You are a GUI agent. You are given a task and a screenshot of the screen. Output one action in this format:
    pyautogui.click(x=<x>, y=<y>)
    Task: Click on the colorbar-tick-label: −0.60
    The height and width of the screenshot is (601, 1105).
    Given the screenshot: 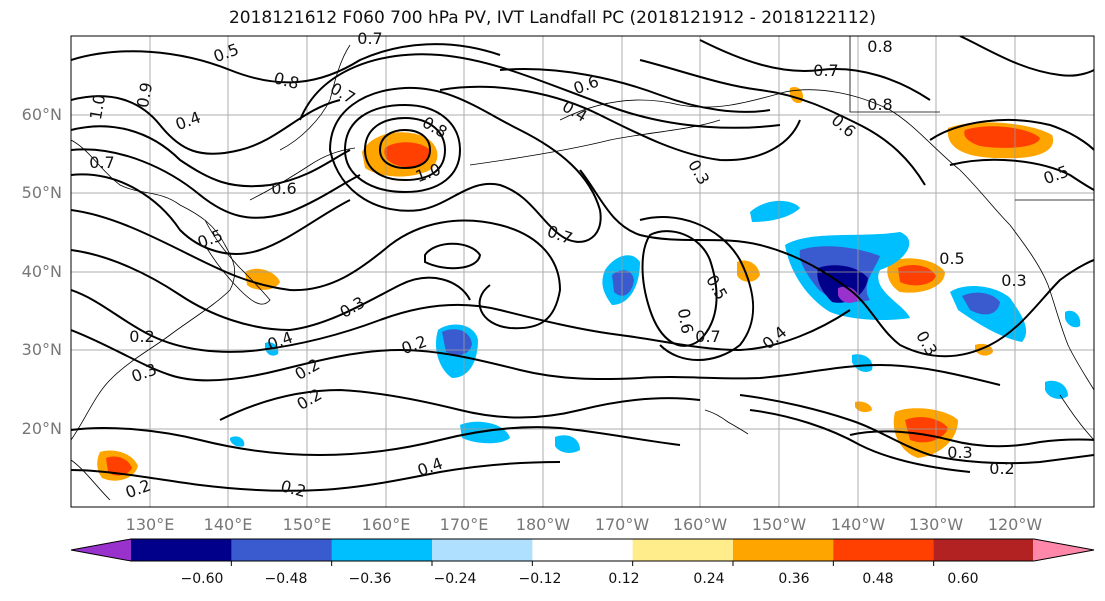 What is the action you would take?
    pyautogui.click(x=202, y=579)
    